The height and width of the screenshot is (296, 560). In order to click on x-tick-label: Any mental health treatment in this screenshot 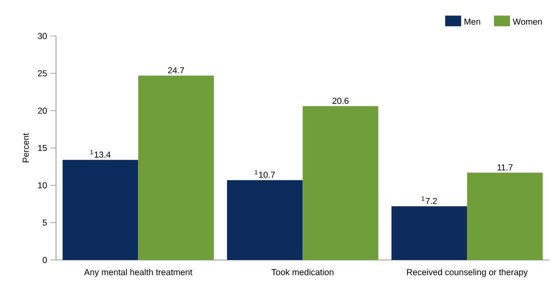, I will do `click(138, 272)`.